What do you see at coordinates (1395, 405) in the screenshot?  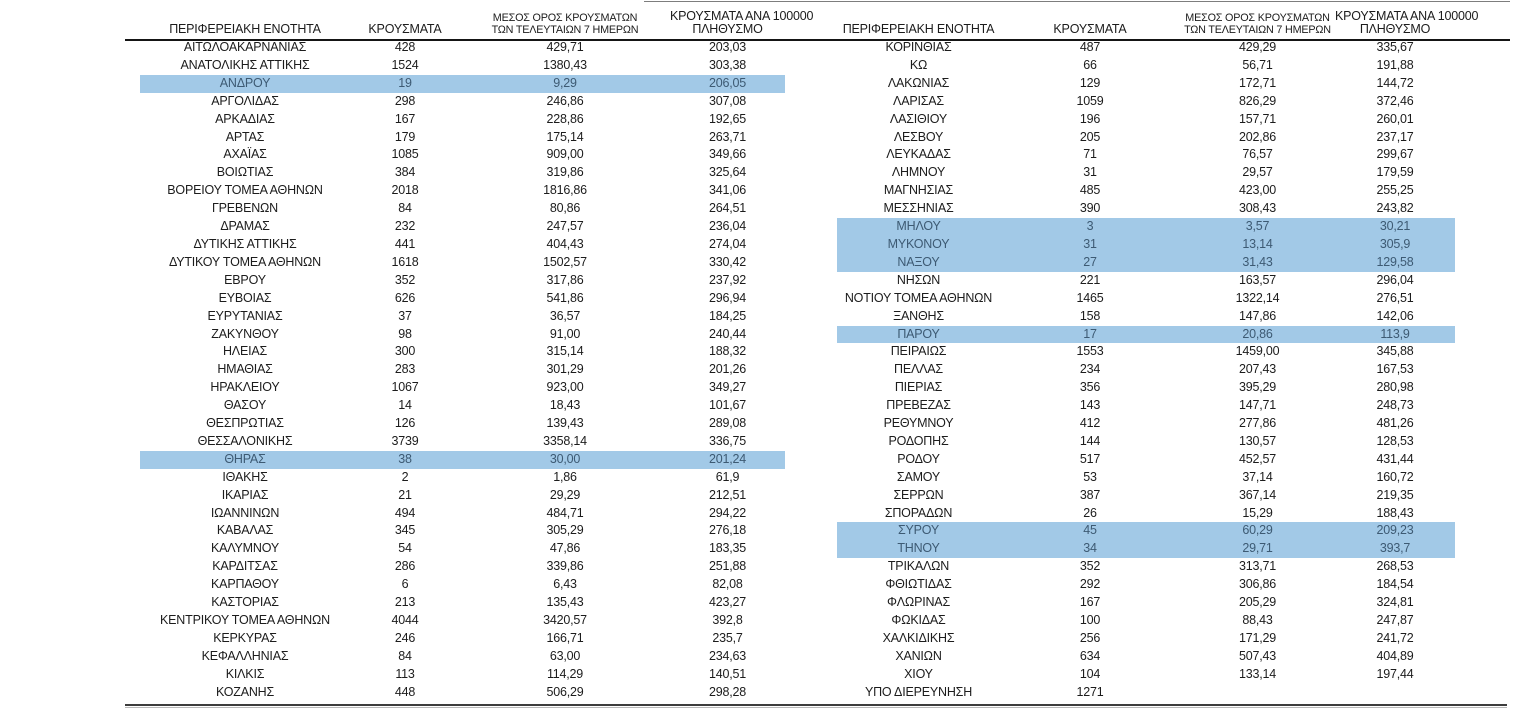 I see `cell-per100k: 248,73` at bounding box center [1395, 405].